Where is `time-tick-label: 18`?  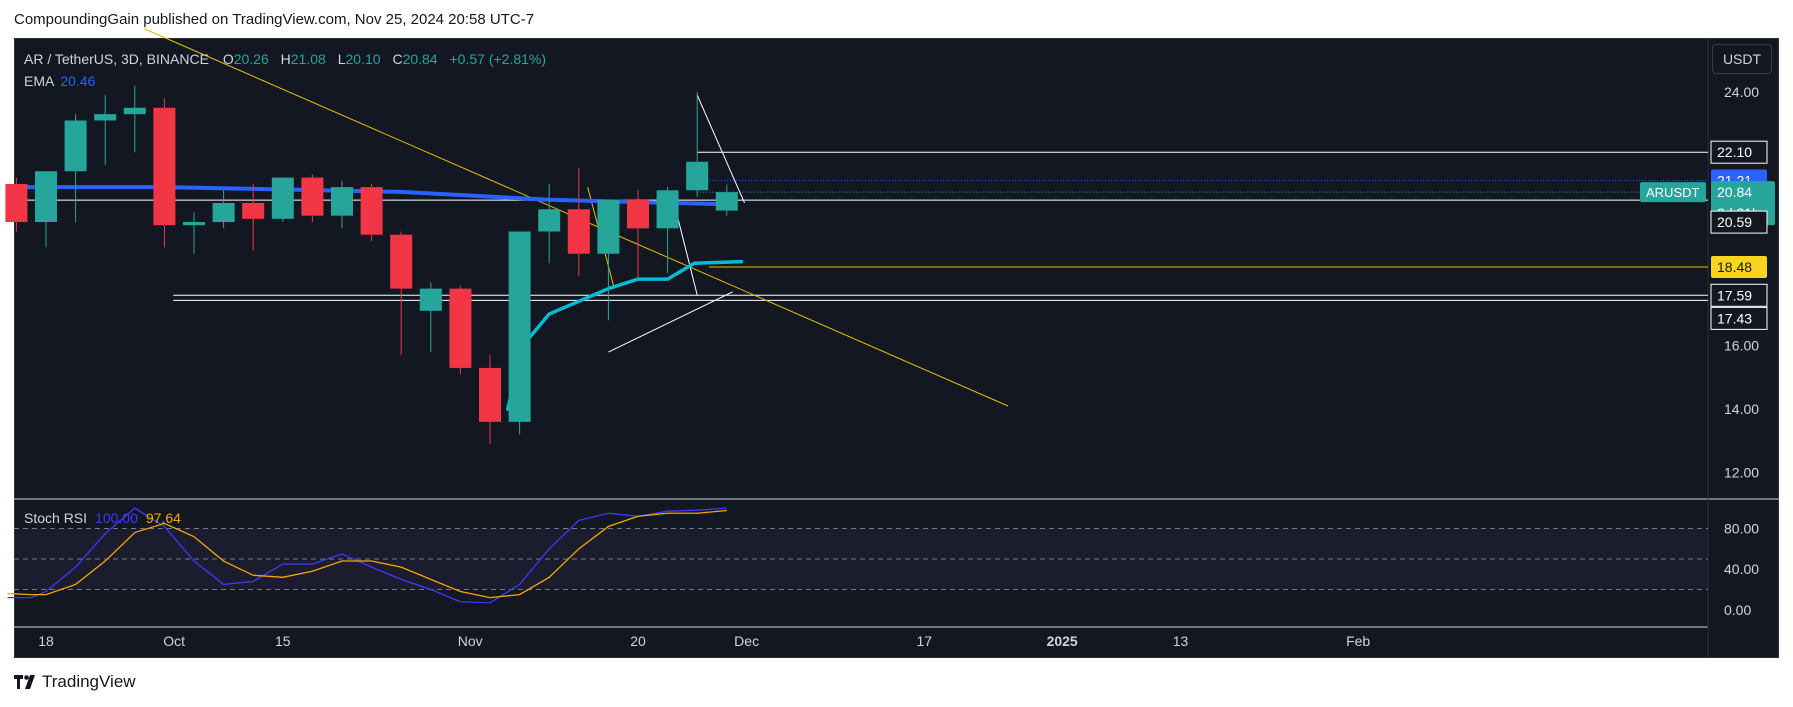
time-tick-label: 18 is located at coordinates (46, 641).